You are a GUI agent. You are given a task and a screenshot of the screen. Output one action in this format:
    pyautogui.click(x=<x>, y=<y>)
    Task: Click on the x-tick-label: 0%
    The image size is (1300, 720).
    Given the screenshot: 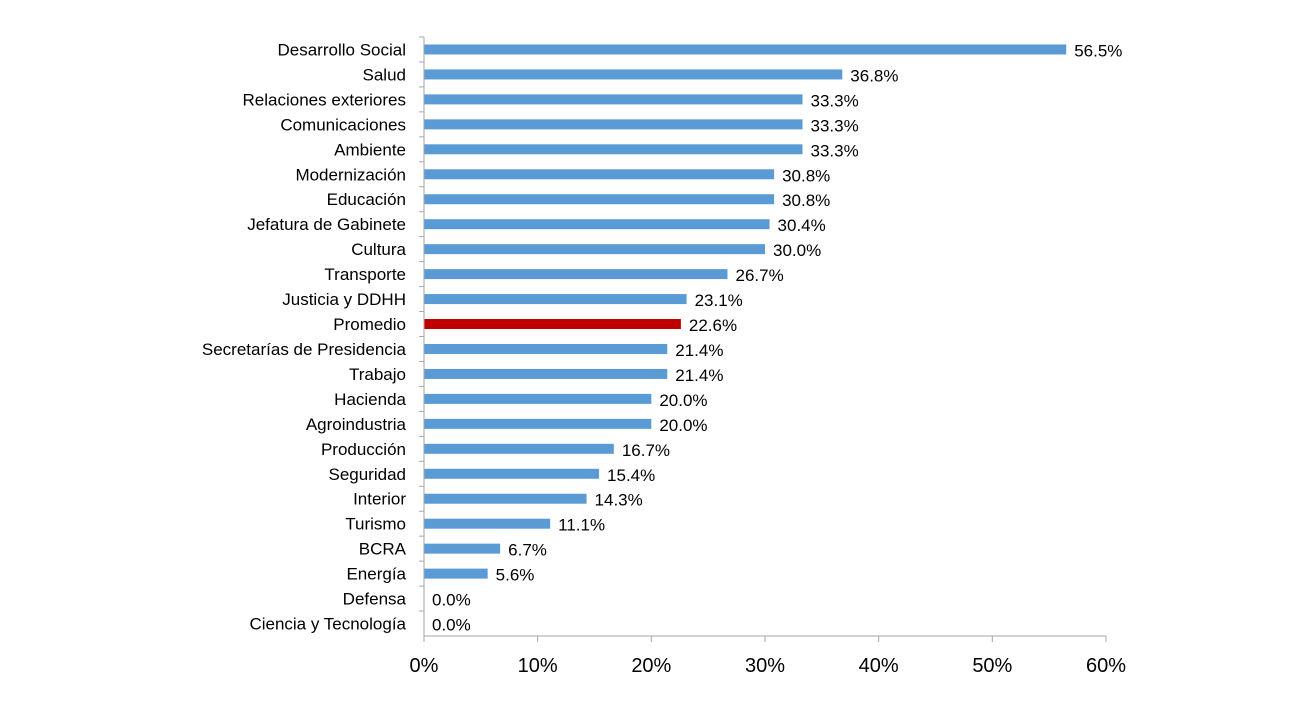 What is the action you would take?
    pyautogui.click(x=424, y=666)
    